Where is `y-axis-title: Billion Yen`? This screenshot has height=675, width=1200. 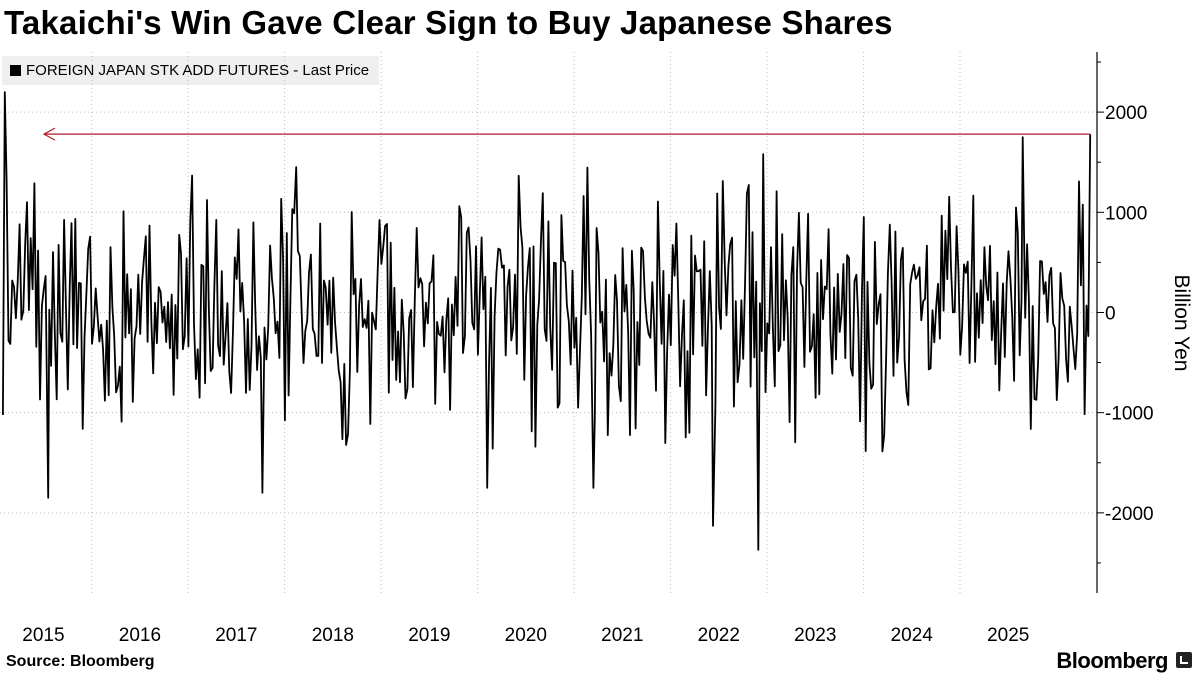
y-axis-title: Billion Yen is located at coordinates (1181, 323).